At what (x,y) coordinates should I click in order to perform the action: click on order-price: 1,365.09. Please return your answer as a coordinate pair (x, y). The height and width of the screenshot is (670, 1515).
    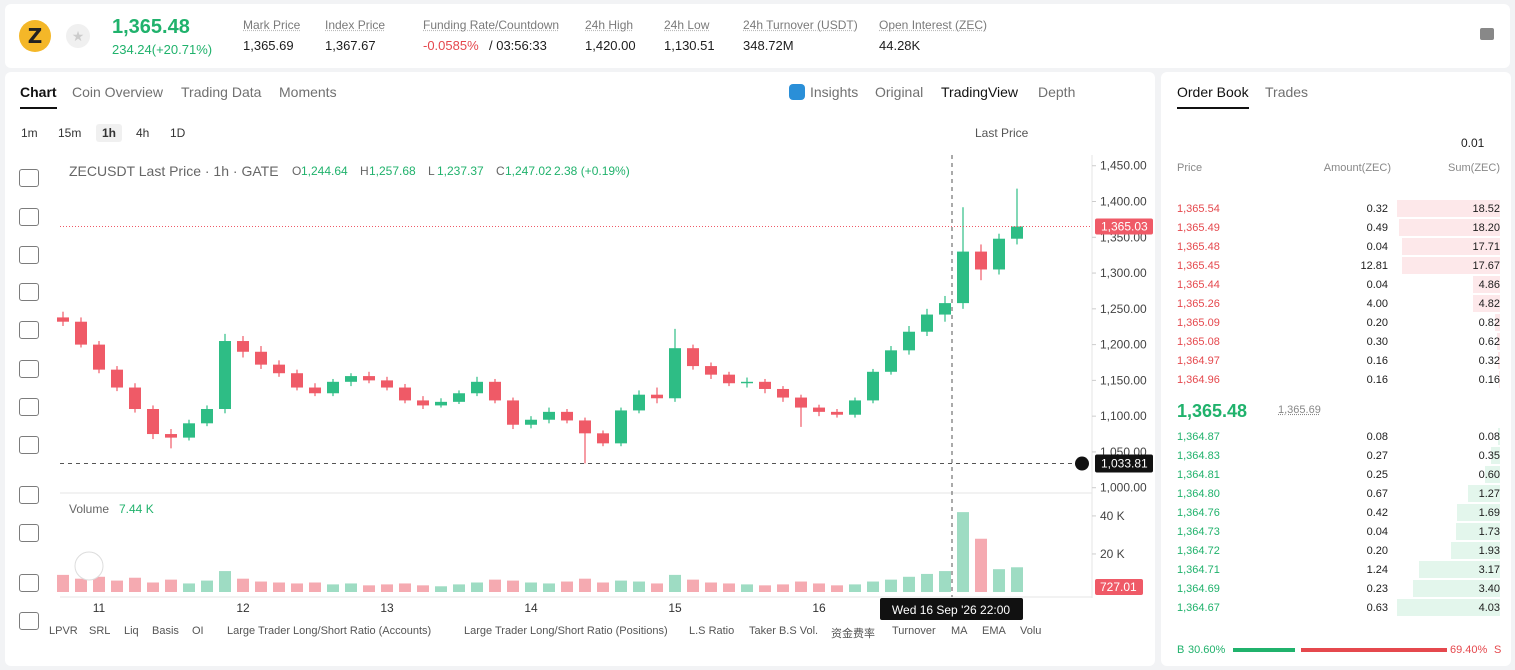
    Looking at the image, I should click on (1198, 323).